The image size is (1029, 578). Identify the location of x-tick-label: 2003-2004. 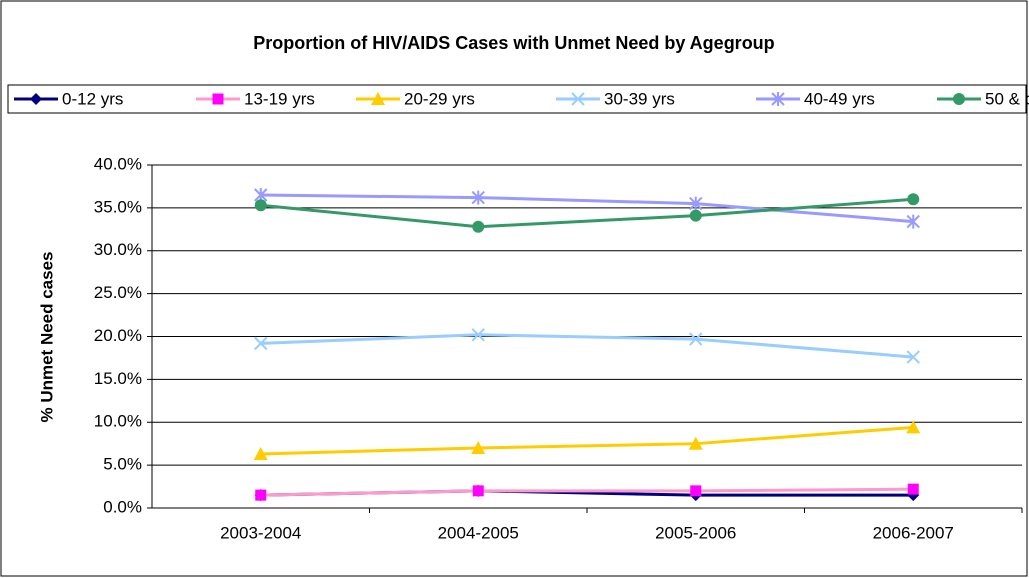
(260, 532).